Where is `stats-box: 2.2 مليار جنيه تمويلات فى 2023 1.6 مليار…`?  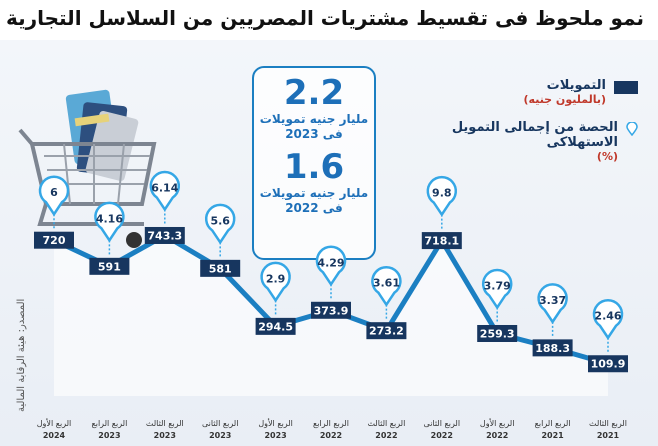
stats-box: 2.2 مليار جنيه تمويلات فى 2023 1.6 مليار… is located at coordinates (314, 163).